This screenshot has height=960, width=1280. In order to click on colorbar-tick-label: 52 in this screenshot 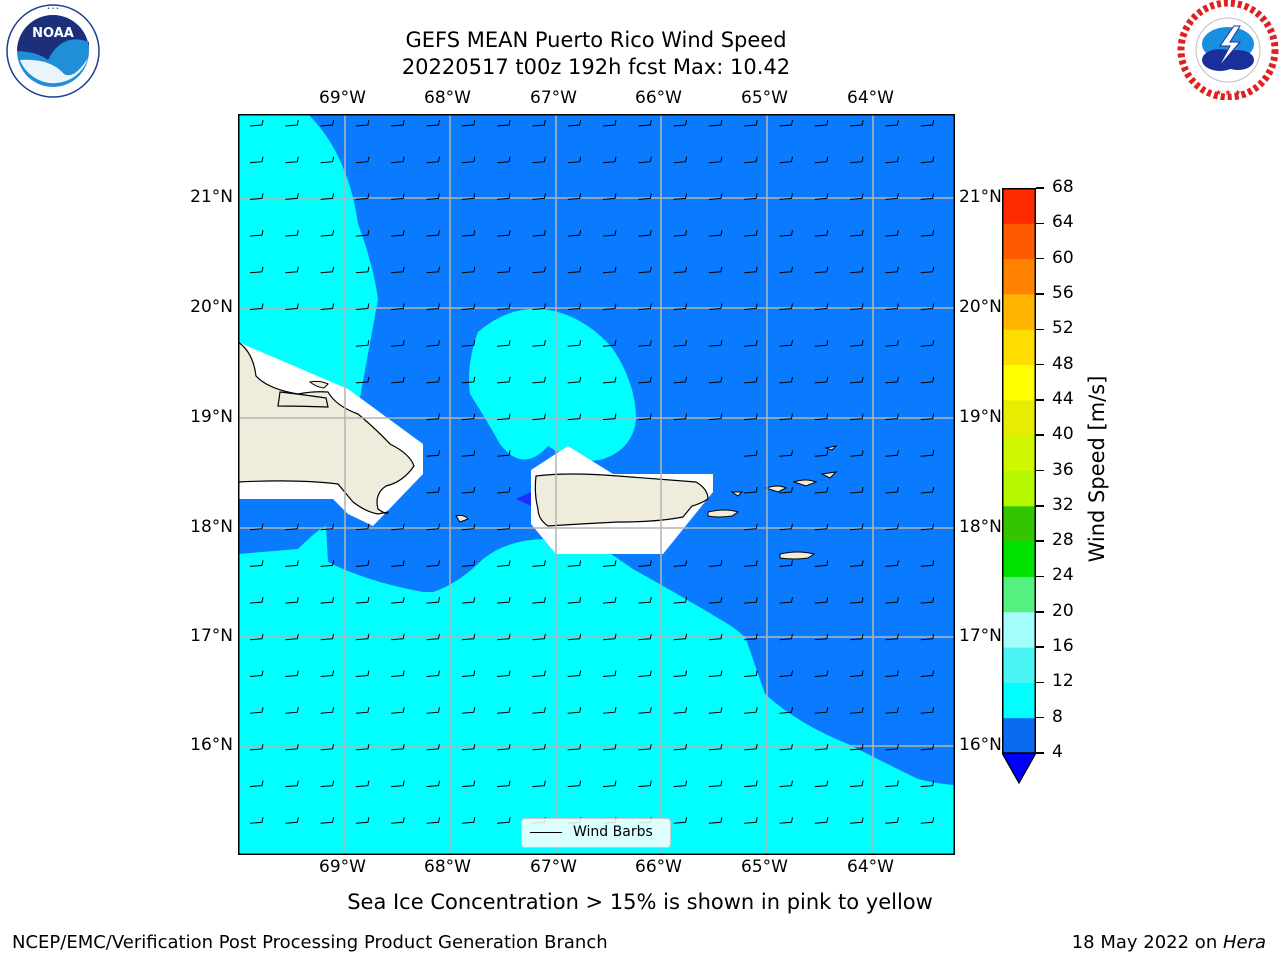, I will do `click(1063, 328)`.